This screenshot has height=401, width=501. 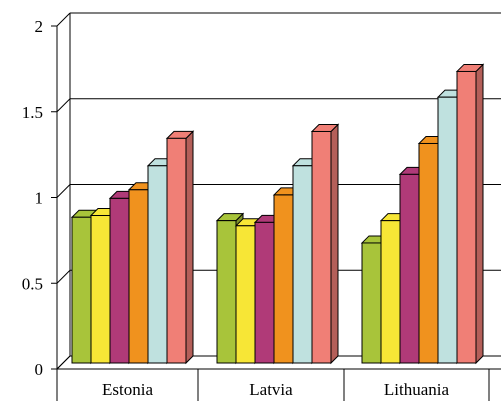 I want to click on x-axis: Estonia Latvia Lithuania, so click(x=278, y=384).